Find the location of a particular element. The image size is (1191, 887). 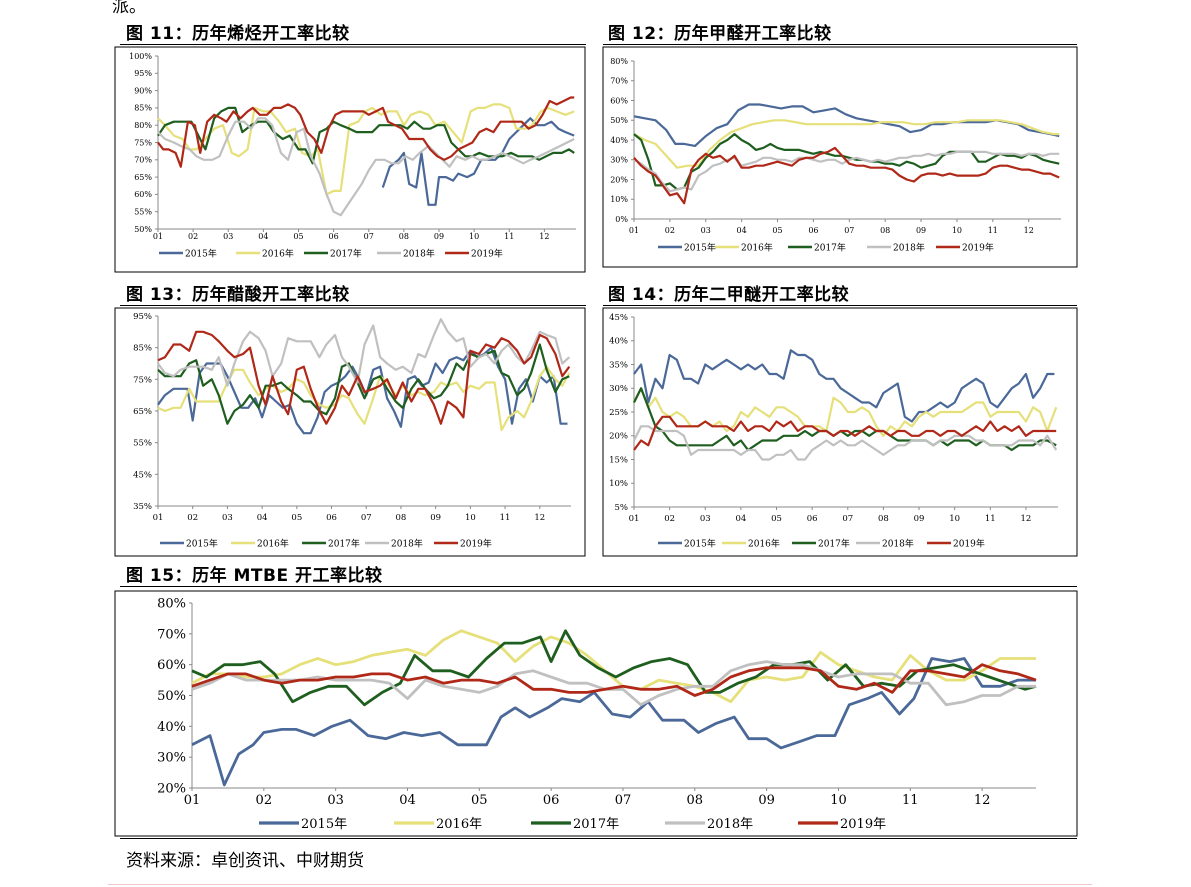

series-line-2019年 is located at coordinates (846, 175).